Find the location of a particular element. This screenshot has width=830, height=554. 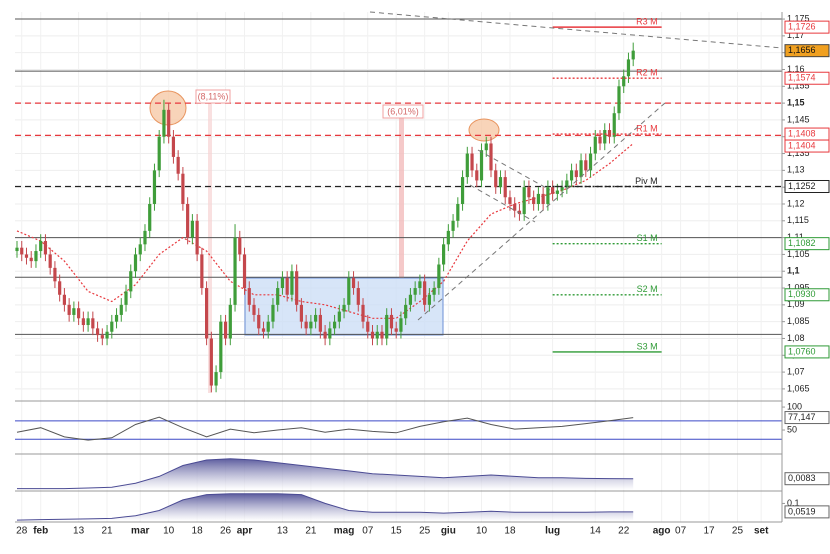

annotation: (8,11%) is located at coordinates (213, 96).